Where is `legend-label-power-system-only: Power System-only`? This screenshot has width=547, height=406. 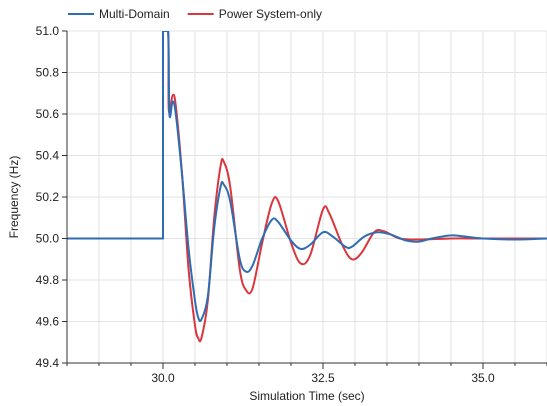 legend-label-power-system-only: Power System-only is located at coordinates (270, 14).